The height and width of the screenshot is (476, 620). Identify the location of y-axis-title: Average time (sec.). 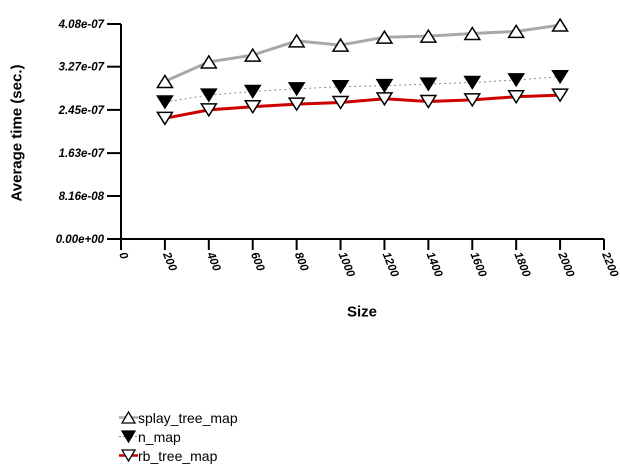
(17, 133).